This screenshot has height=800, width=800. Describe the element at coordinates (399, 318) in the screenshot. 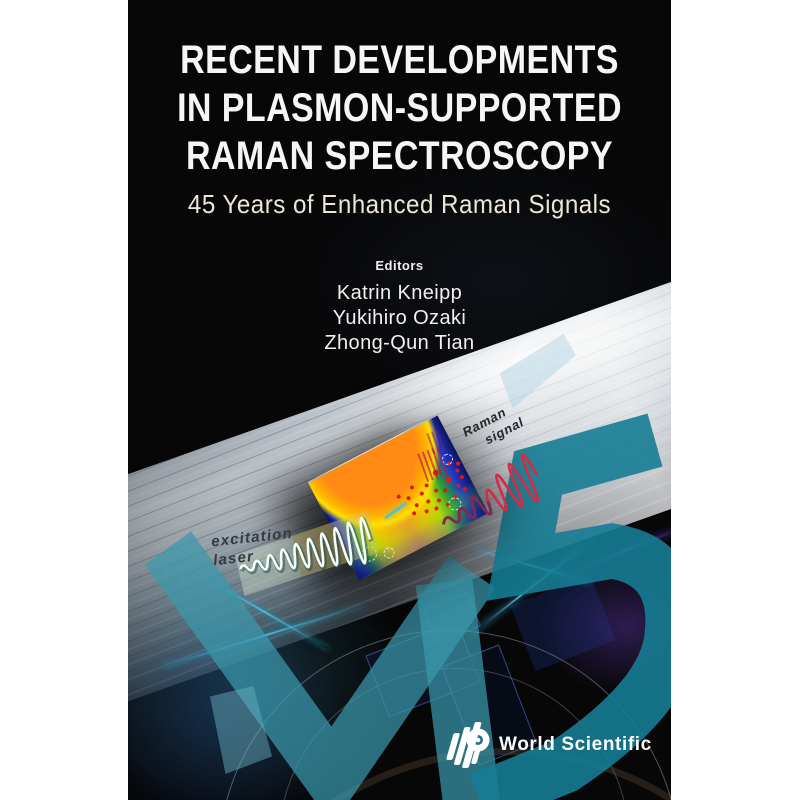

I see `editor-name: Yukihiro Ozaki` at that location.